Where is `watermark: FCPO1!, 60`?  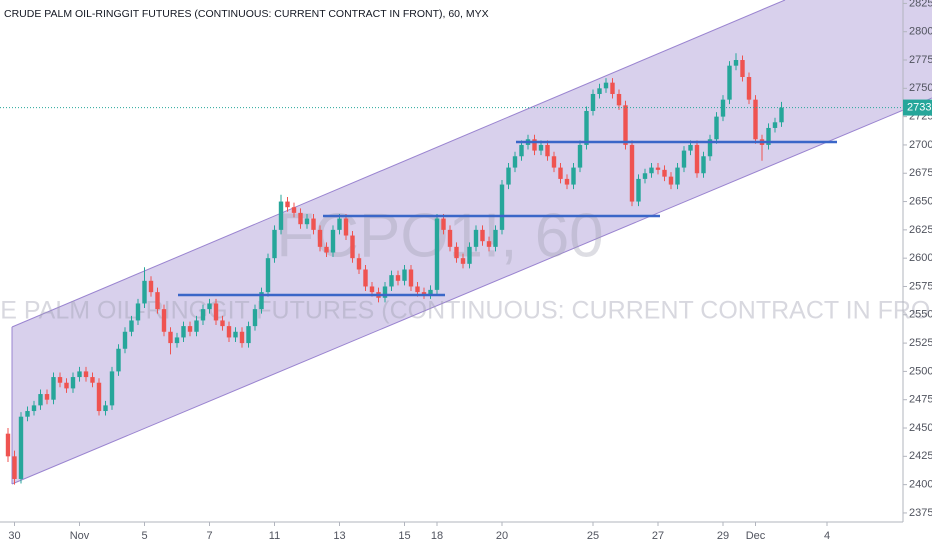 watermark: FCPO1!, 60 is located at coordinates (439, 235).